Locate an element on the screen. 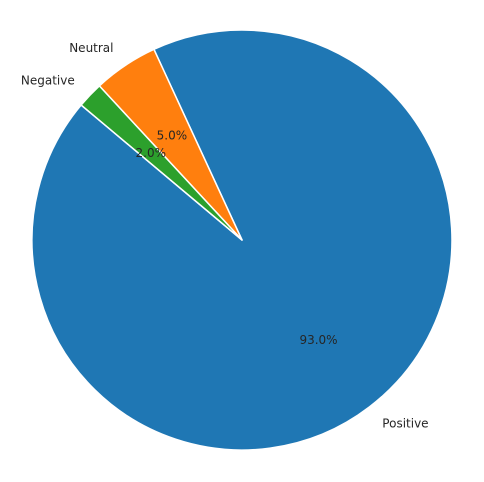 Image resolution: width=484 pixels, height=482 pixels. slice-percent-negative: 2.0% is located at coordinates (151, 153).